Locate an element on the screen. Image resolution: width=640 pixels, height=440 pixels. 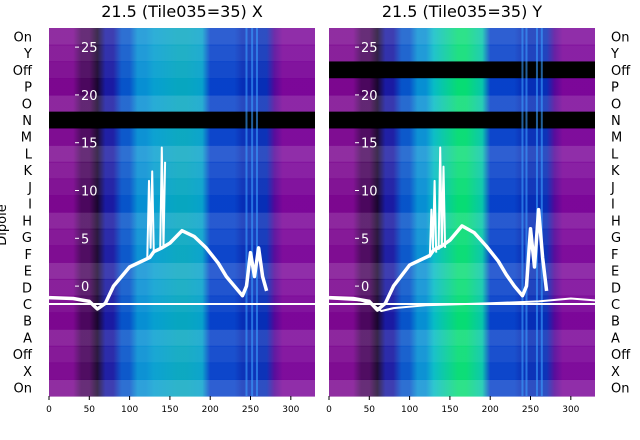
row-label-left: D is located at coordinates (27, 288).